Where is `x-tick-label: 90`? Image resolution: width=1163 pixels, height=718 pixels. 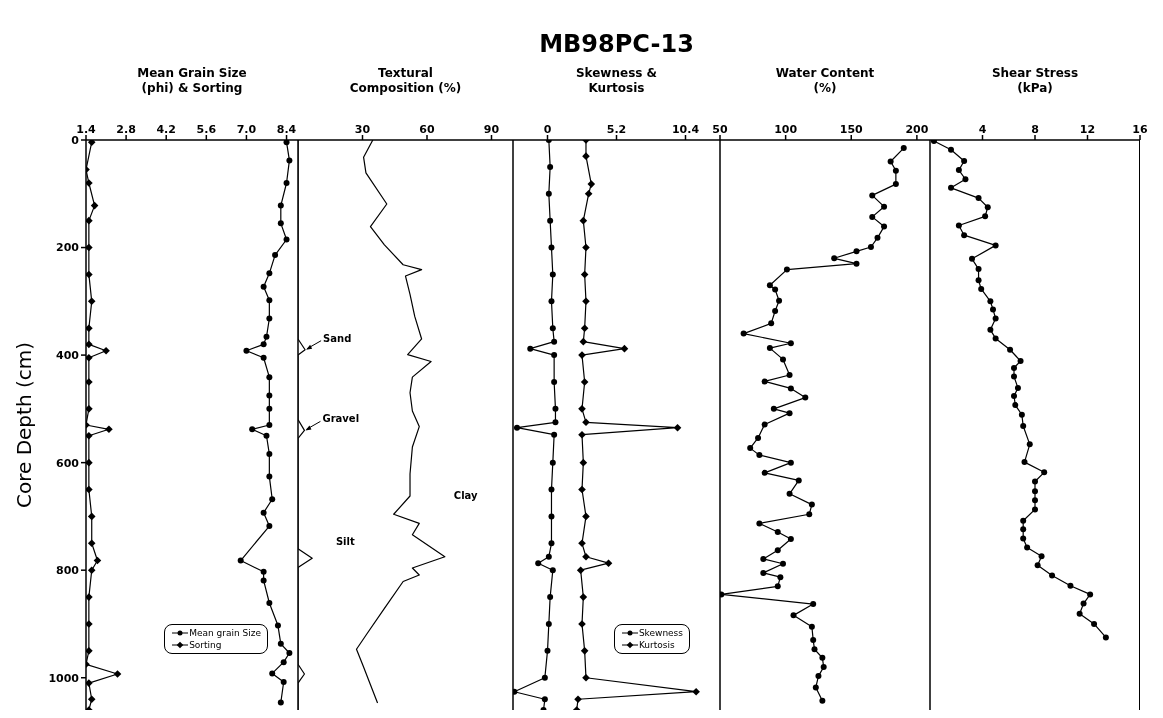
x-tick-label: 90 is located at coordinates (491, 129).